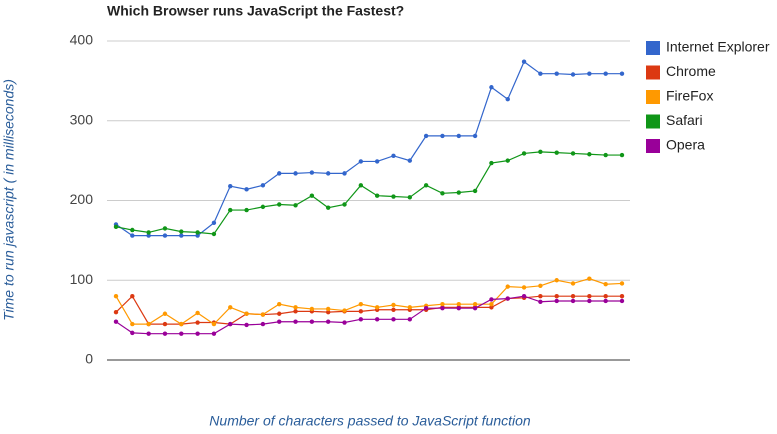  What do you see at coordinates (89, 359) in the screenshot?
I see `y-tick-label: 0` at bounding box center [89, 359].